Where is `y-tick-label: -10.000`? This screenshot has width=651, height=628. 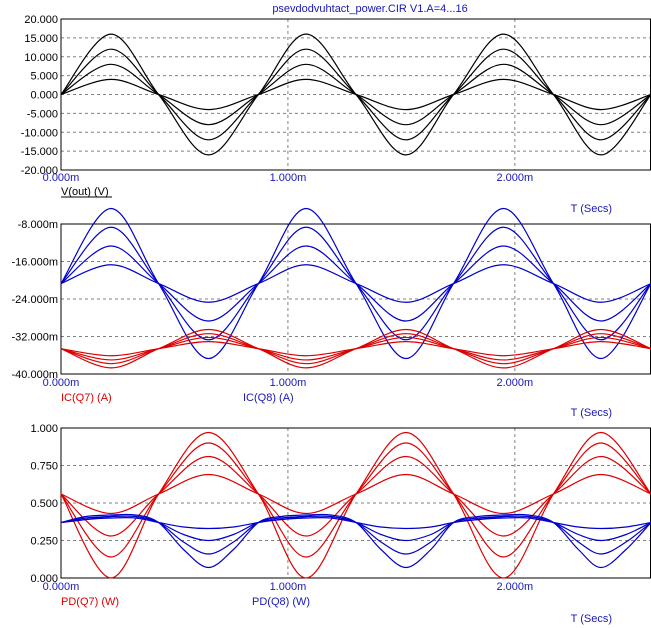
y-tick-label: -10.000 is located at coordinates (39, 133).